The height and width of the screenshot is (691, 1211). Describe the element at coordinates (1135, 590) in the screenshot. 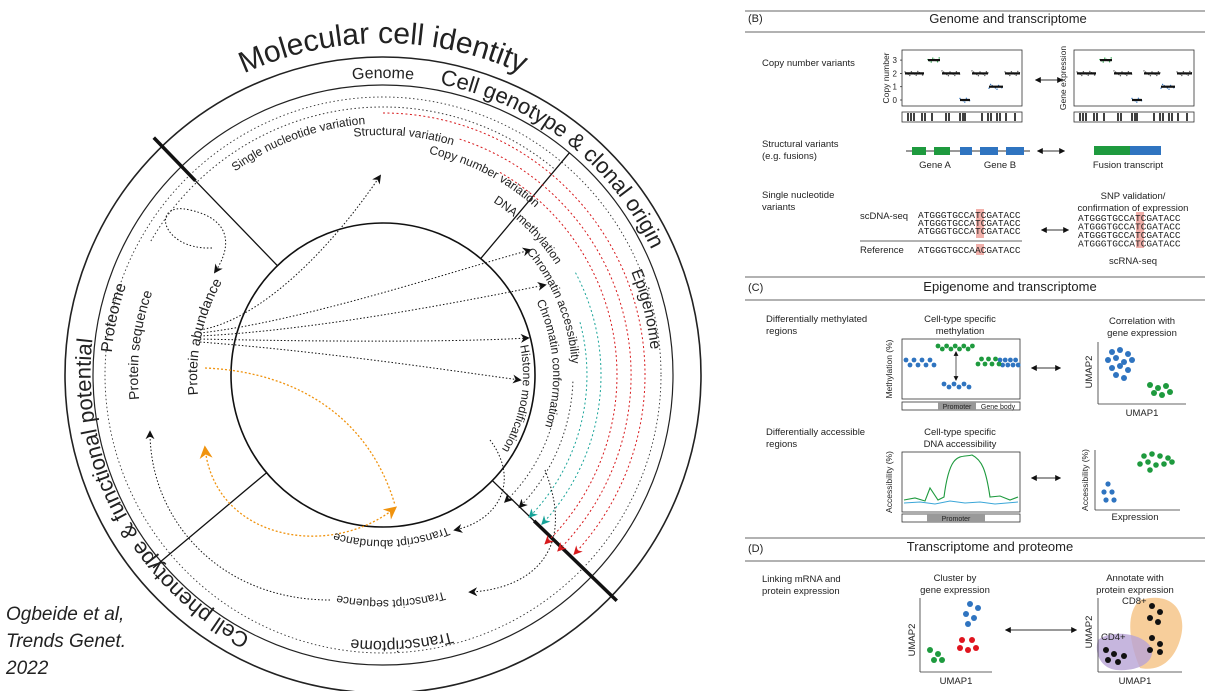

I see `label: protein expression` at that location.